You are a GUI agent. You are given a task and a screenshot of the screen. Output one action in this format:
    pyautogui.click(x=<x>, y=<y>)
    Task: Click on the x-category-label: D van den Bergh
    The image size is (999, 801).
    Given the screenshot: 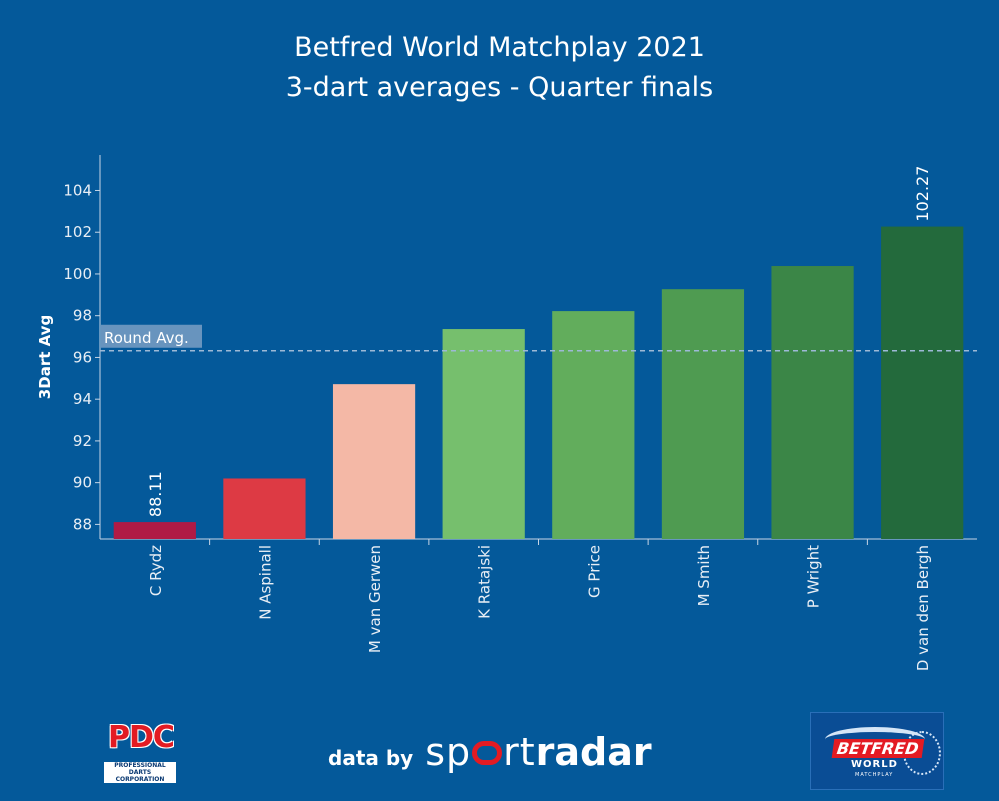 What is the action you would take?
    pyautogui.click(x=923, y=608)
    